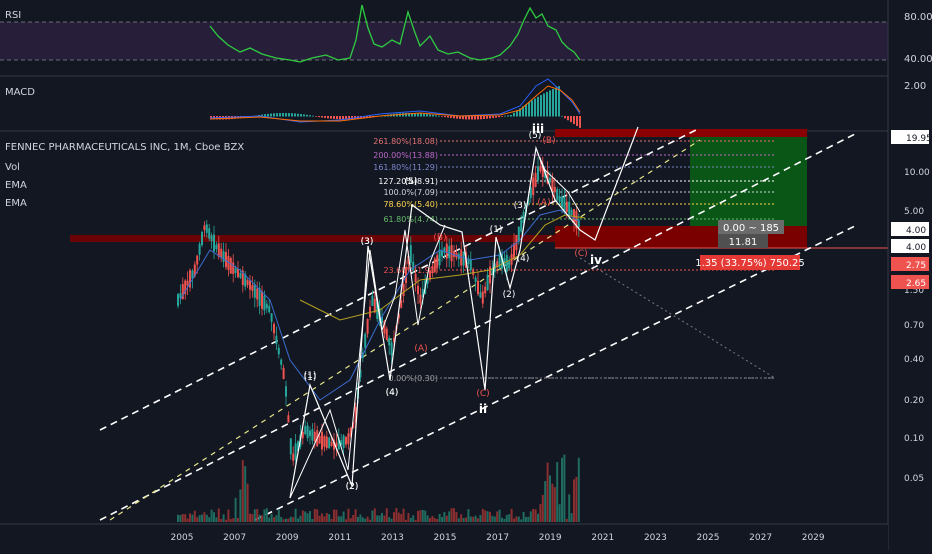 The image size is (932, 554). What do you see at coordinates (538, 129) in the screenshot?
I see `wave-label: iii` at bounding box center [538, 129].